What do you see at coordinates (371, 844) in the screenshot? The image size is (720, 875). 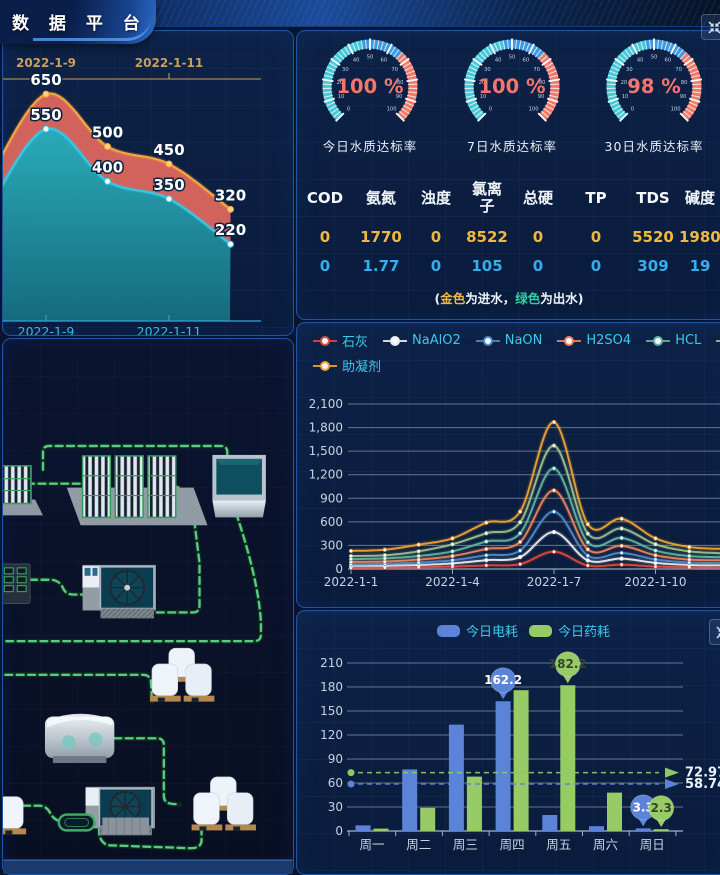 I see `svg-text: 周一` at bounding box center [371, 844].